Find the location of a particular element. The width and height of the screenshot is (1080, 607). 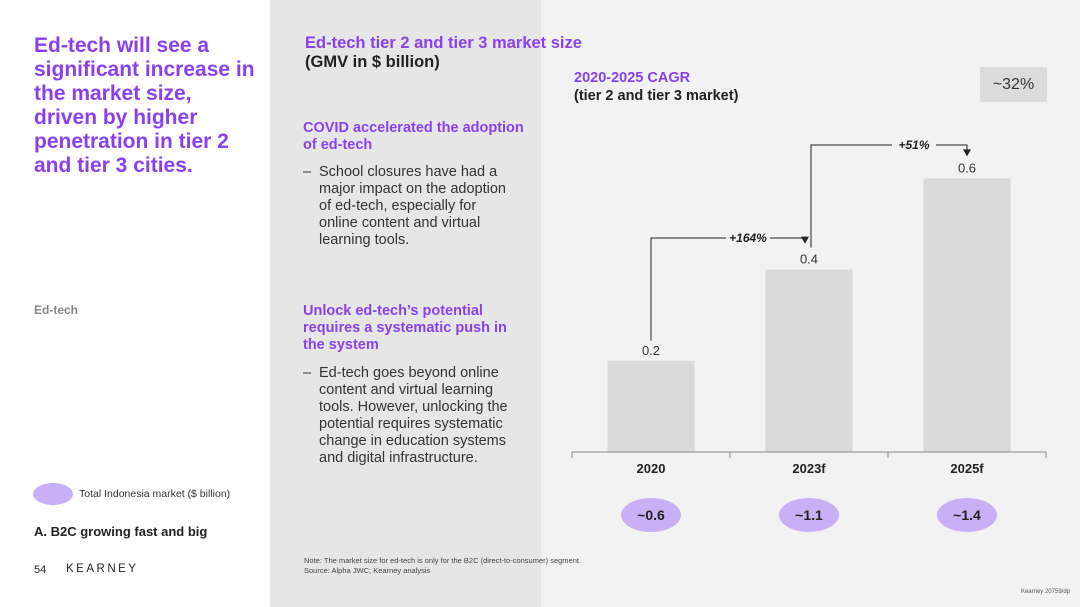

data-label: 0.4 is located at coordinates (809, 259).